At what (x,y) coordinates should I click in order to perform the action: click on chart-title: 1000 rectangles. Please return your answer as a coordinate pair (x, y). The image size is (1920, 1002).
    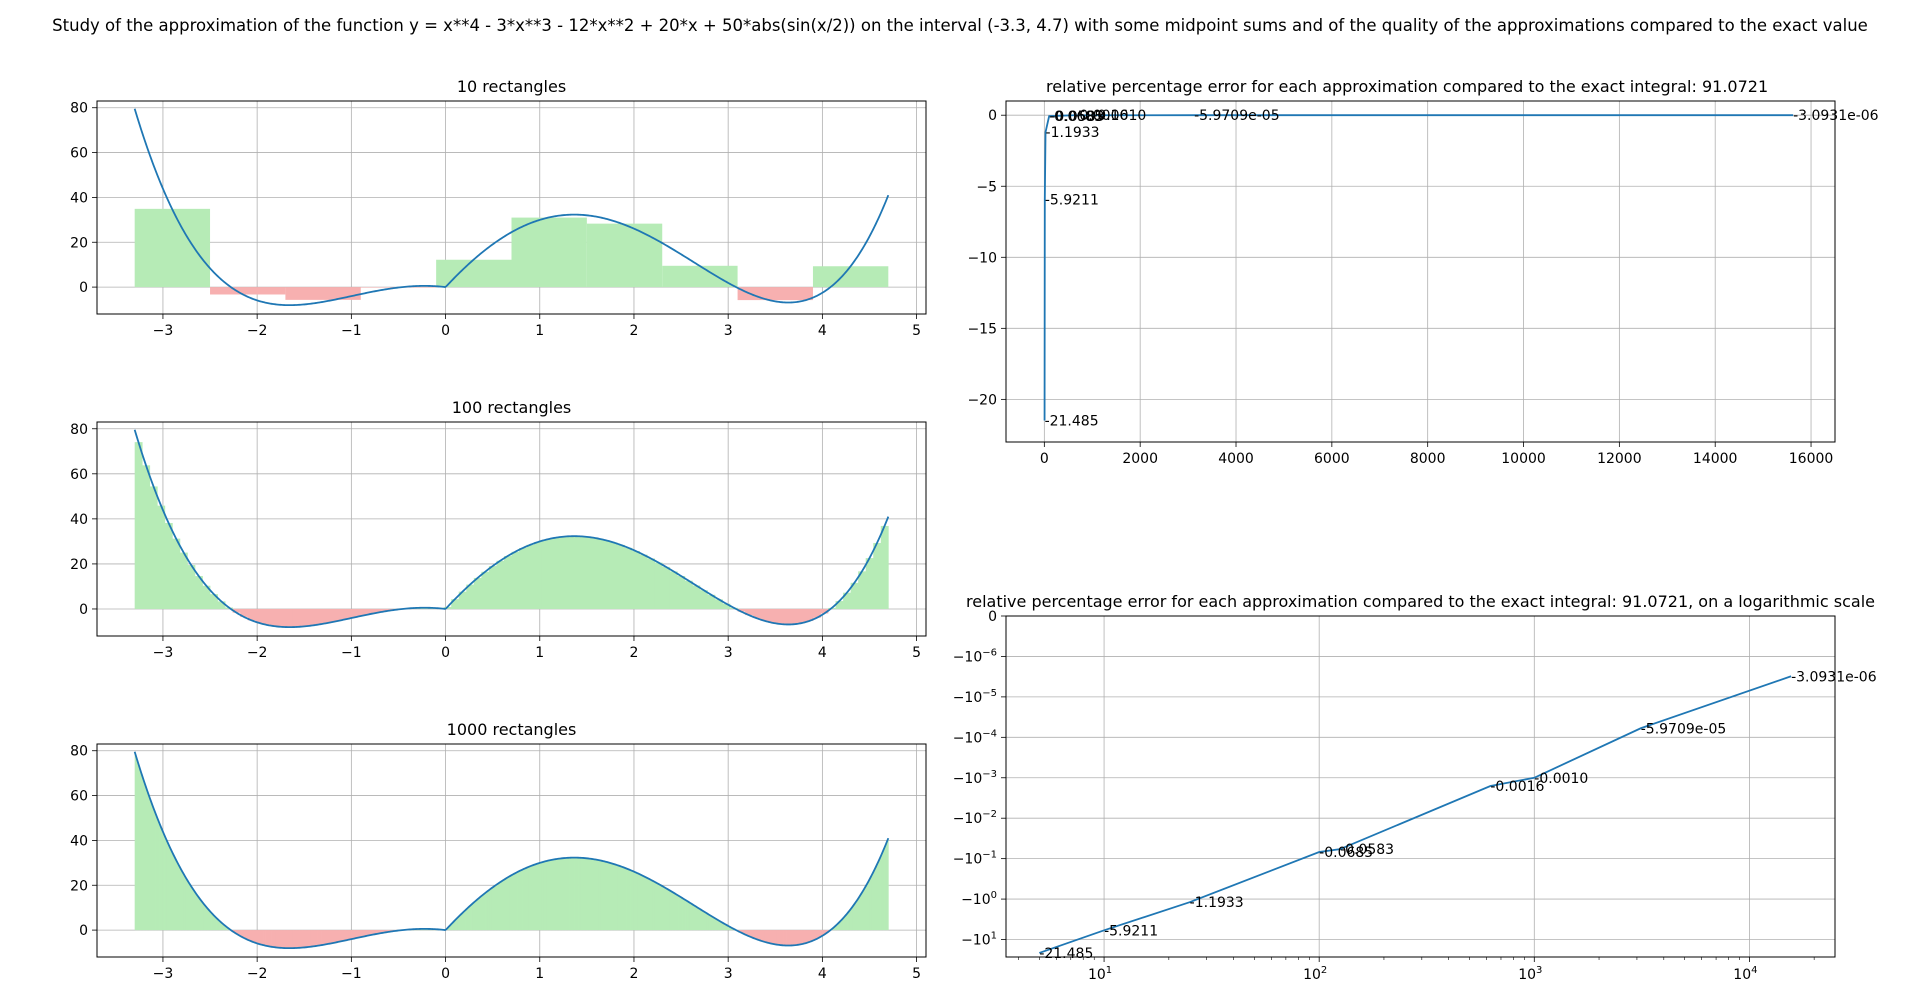
    Looking at the image, I should click on (512, 729).